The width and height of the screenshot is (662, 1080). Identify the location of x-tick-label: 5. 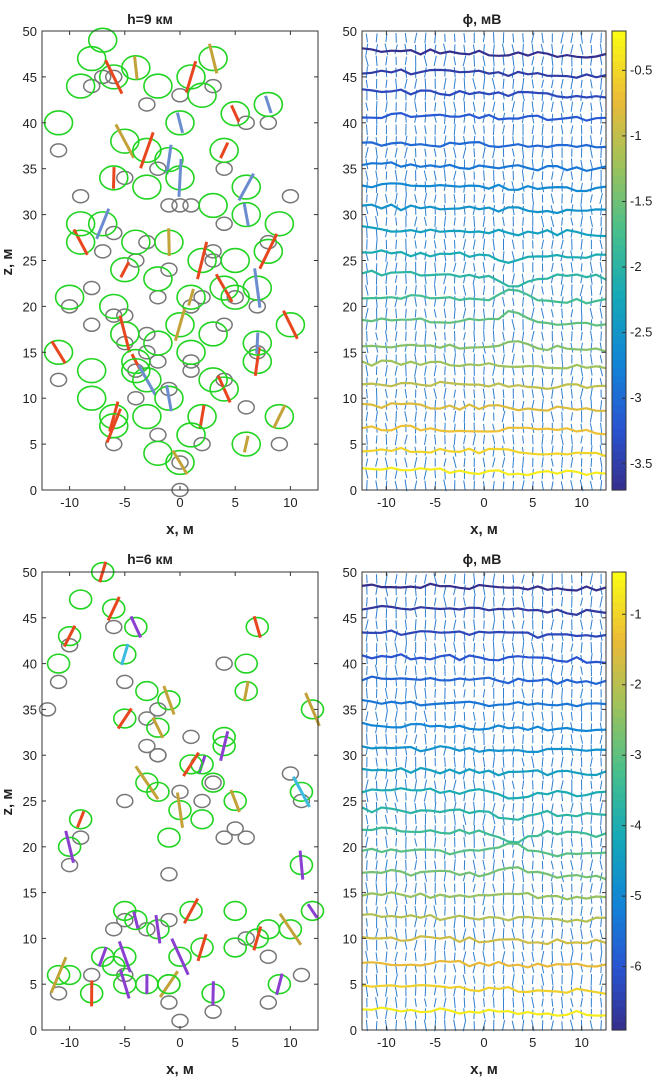
(532, 1042).